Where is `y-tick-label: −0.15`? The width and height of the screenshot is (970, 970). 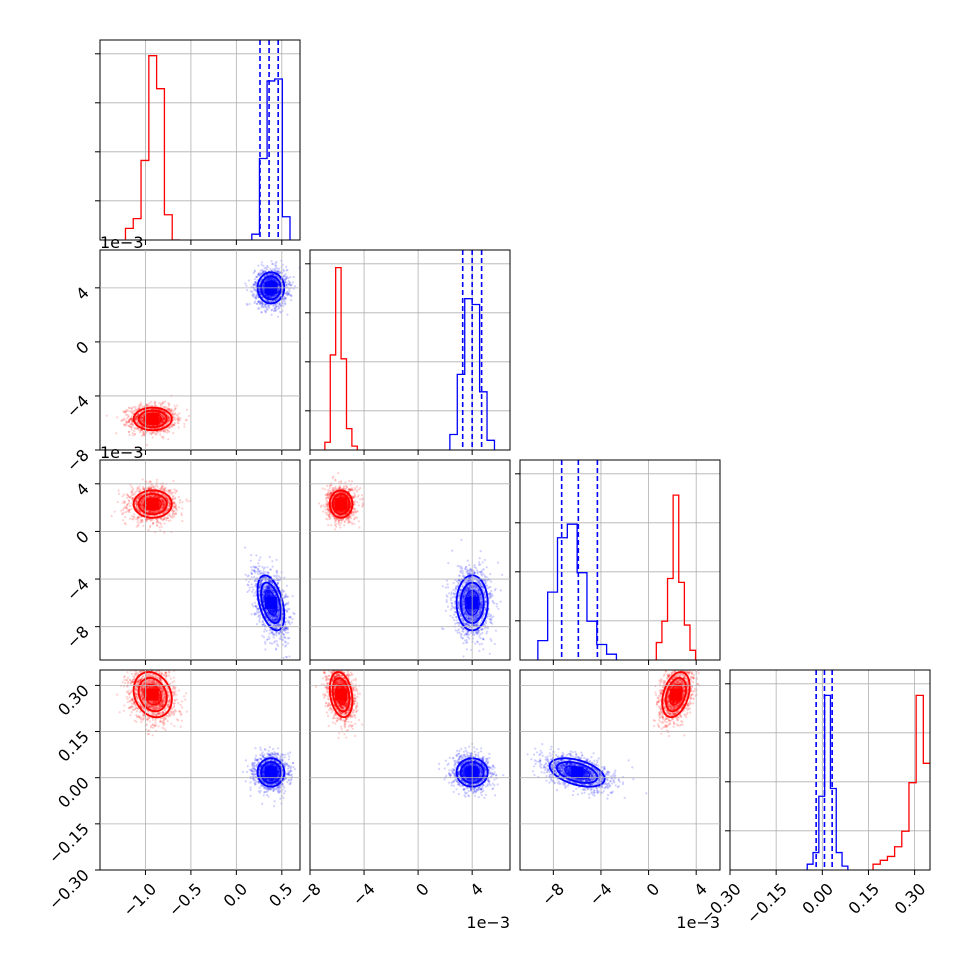
y-tick-label: −0.15 is located at coordinates (69, 843).